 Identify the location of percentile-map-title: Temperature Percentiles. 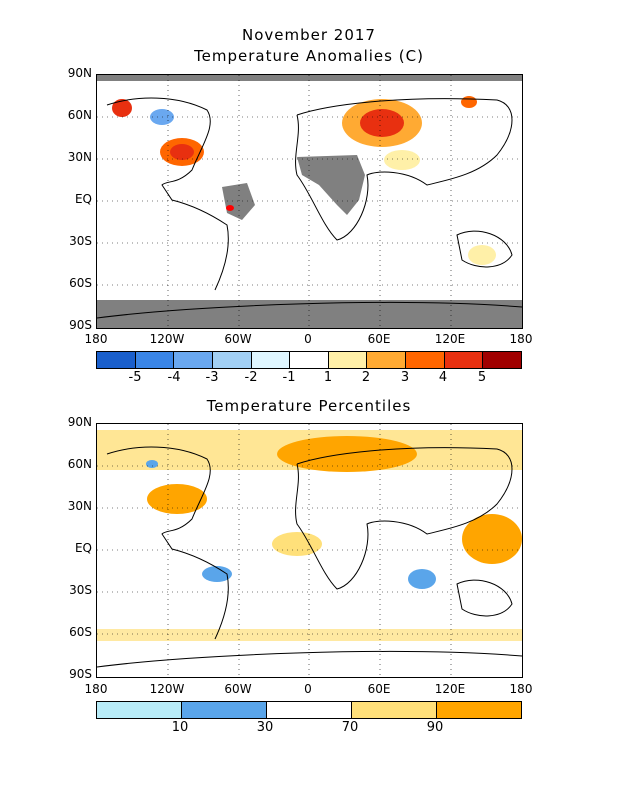
(309, 406).